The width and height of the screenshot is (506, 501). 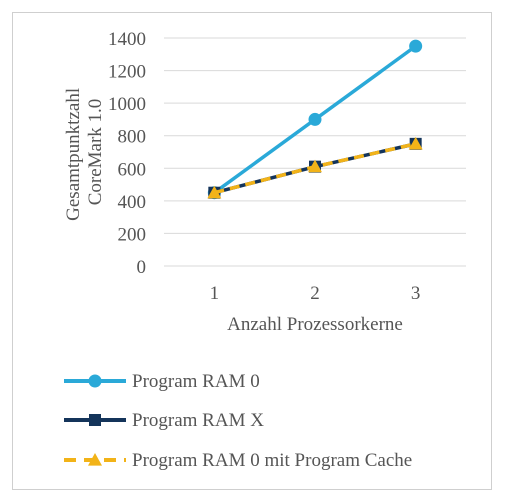 I want to click on y-tick-label-1400: 1400, so click(x=127, y=39).